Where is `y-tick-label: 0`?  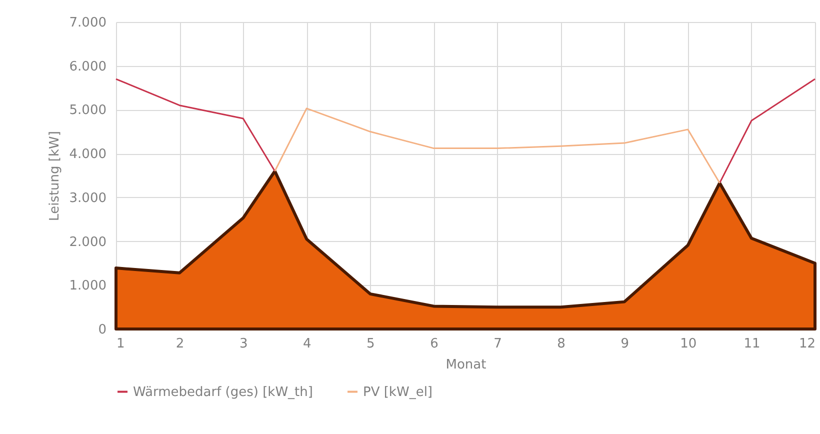
y-tick-label: 0 is located at coordinates (102, 330).